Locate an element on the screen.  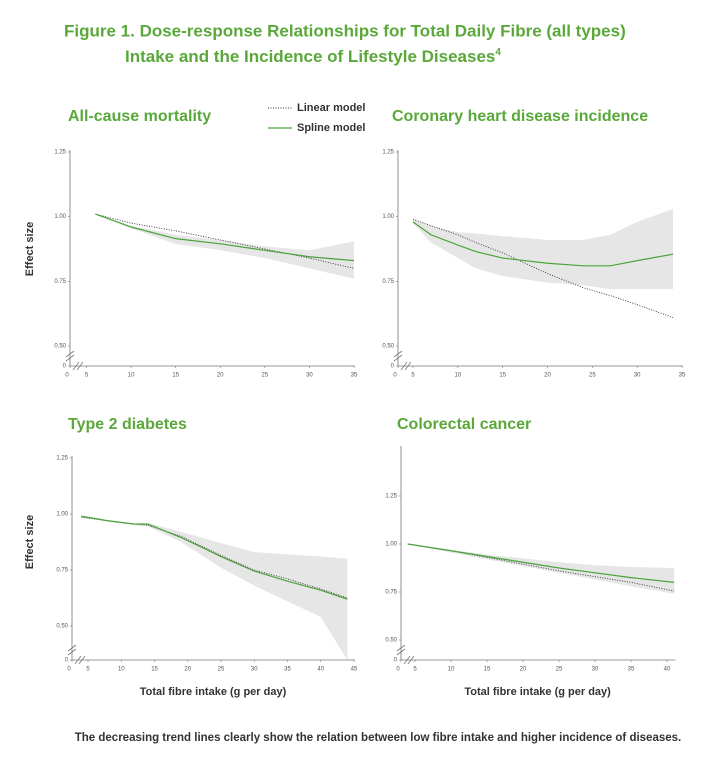
legend-label: Spline model is located at coordinates (331, 128).